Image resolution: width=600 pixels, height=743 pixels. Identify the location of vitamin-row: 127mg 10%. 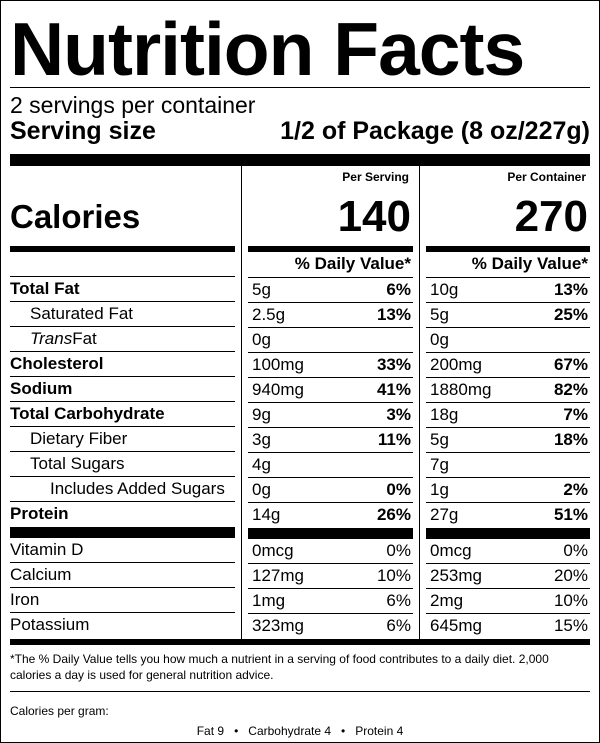
(330, 576).